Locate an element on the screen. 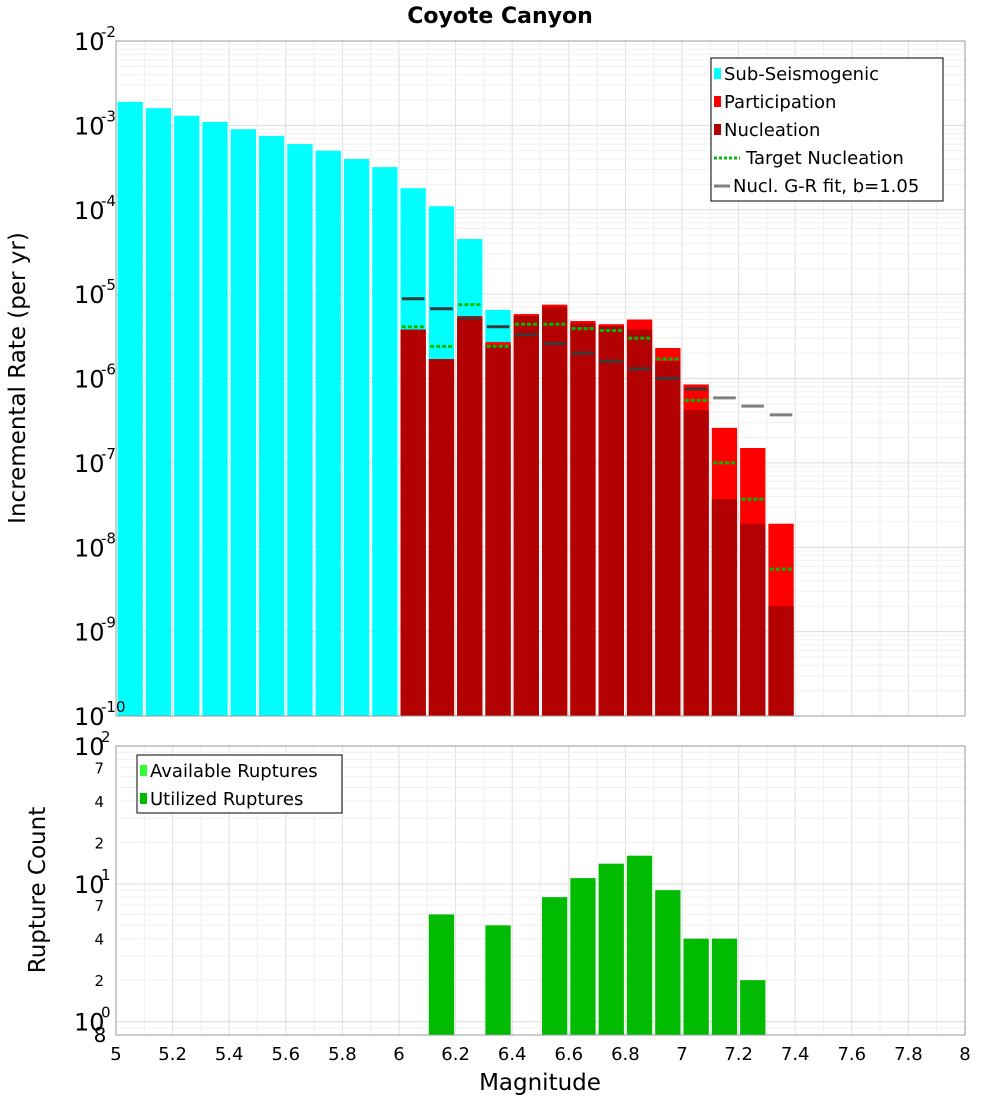 This screenshot has width=1000, height=1100. x-tick-label: 7.2 is located at coordinates (738, 1054).